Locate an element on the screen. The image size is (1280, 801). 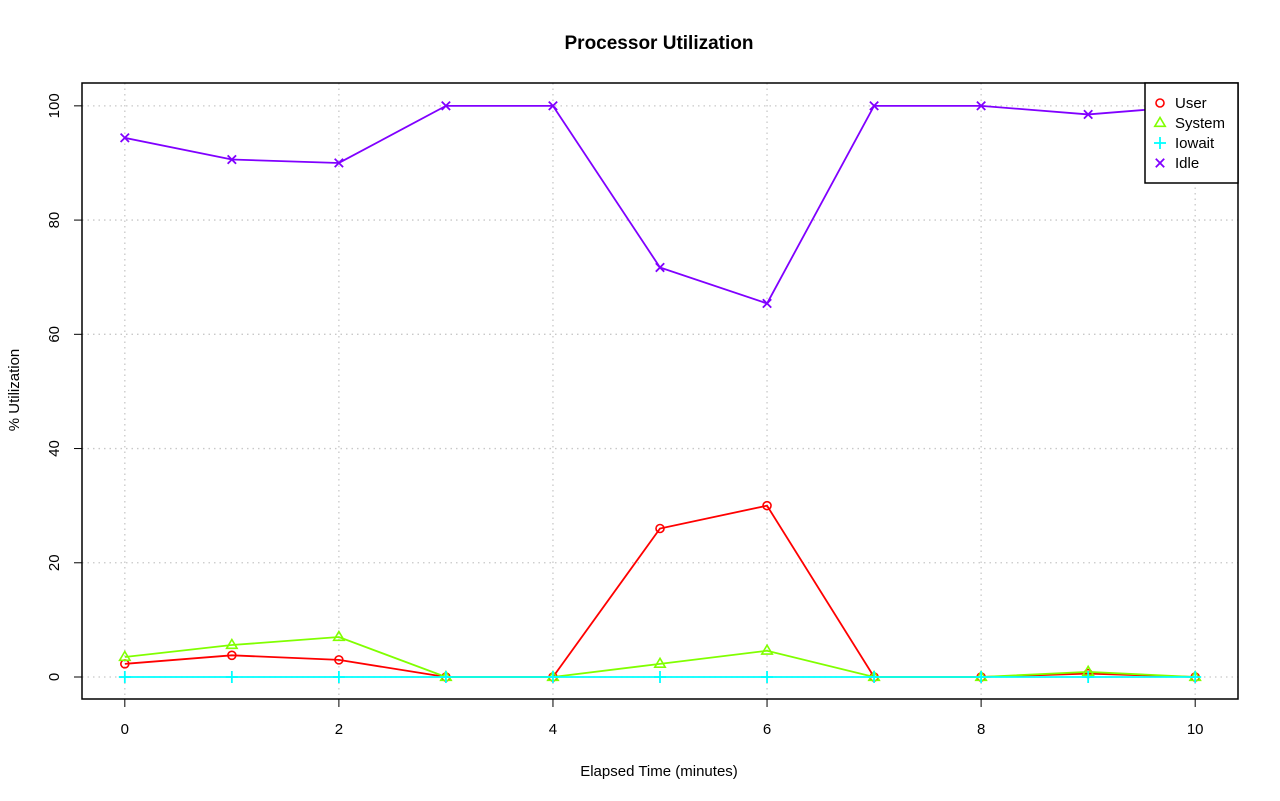
legend-item-iowait: Iowait is located at coordinates (1184, 143).